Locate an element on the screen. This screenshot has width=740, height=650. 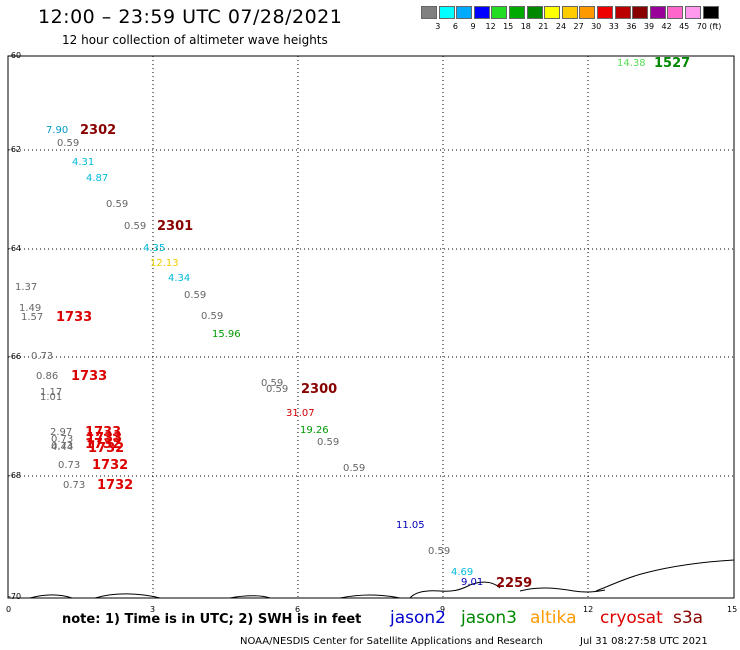
wave-height-value: 4.34 is located at coordinates (179, 278).